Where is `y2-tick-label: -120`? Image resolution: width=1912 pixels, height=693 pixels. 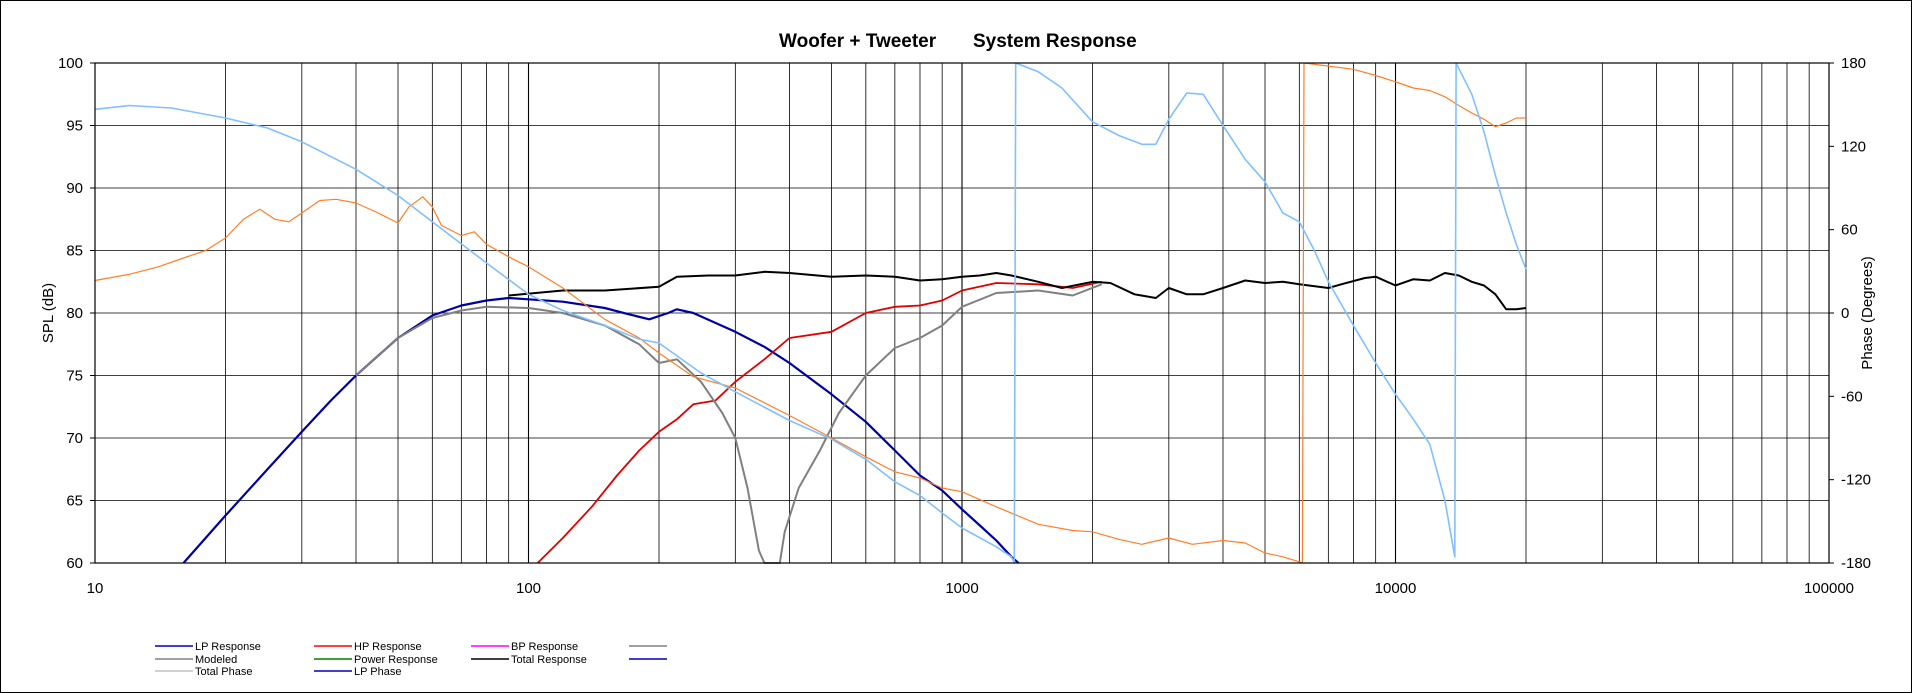 y2-tick-label: -120 is located at coordinates (1856, 480).